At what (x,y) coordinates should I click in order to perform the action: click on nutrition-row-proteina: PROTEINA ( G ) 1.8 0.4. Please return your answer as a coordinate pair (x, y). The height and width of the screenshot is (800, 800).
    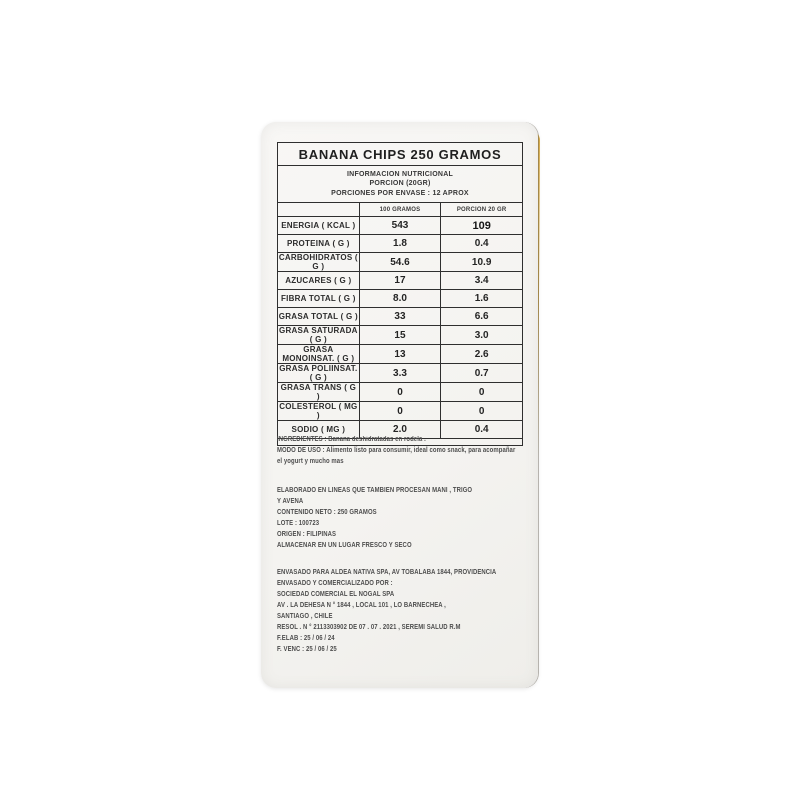
    Looking at the image, I should click on (400, 243).